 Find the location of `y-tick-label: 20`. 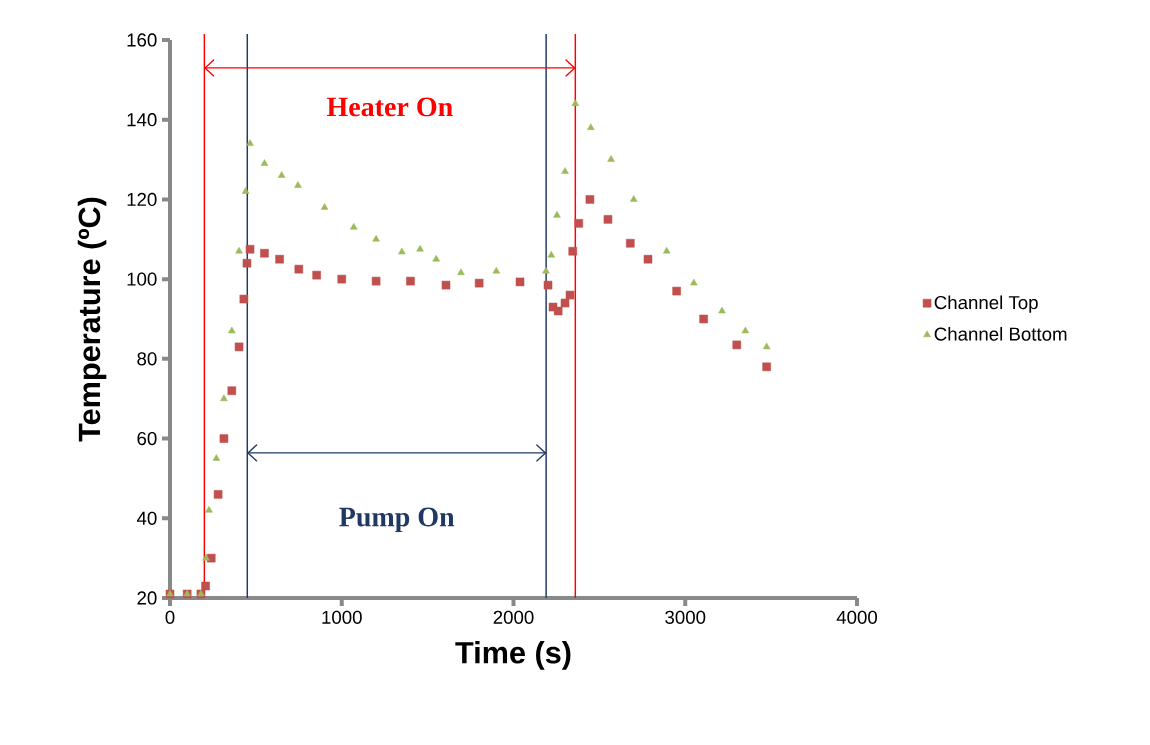

y-tick-label: 20 is located at coordinates (147, 598).